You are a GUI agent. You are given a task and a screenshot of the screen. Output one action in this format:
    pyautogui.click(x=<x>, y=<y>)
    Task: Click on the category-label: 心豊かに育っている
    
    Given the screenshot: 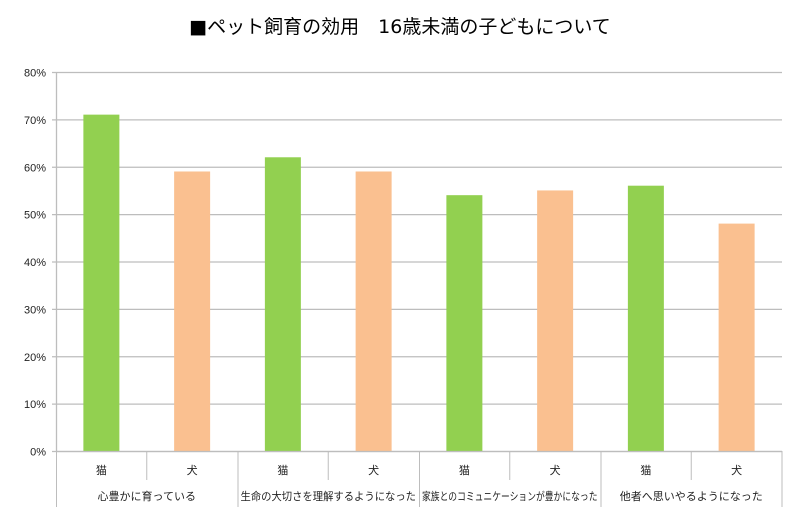 What is the action you would take?
    pyautogui.click(x=147, y=496)
    